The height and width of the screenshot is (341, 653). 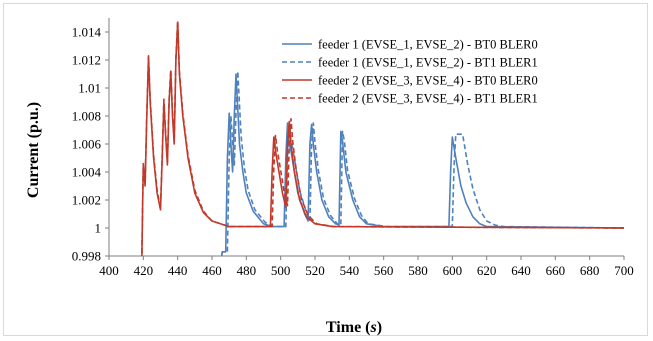 I want to click on x-tick-label: 660, so click(x=556, y=270).